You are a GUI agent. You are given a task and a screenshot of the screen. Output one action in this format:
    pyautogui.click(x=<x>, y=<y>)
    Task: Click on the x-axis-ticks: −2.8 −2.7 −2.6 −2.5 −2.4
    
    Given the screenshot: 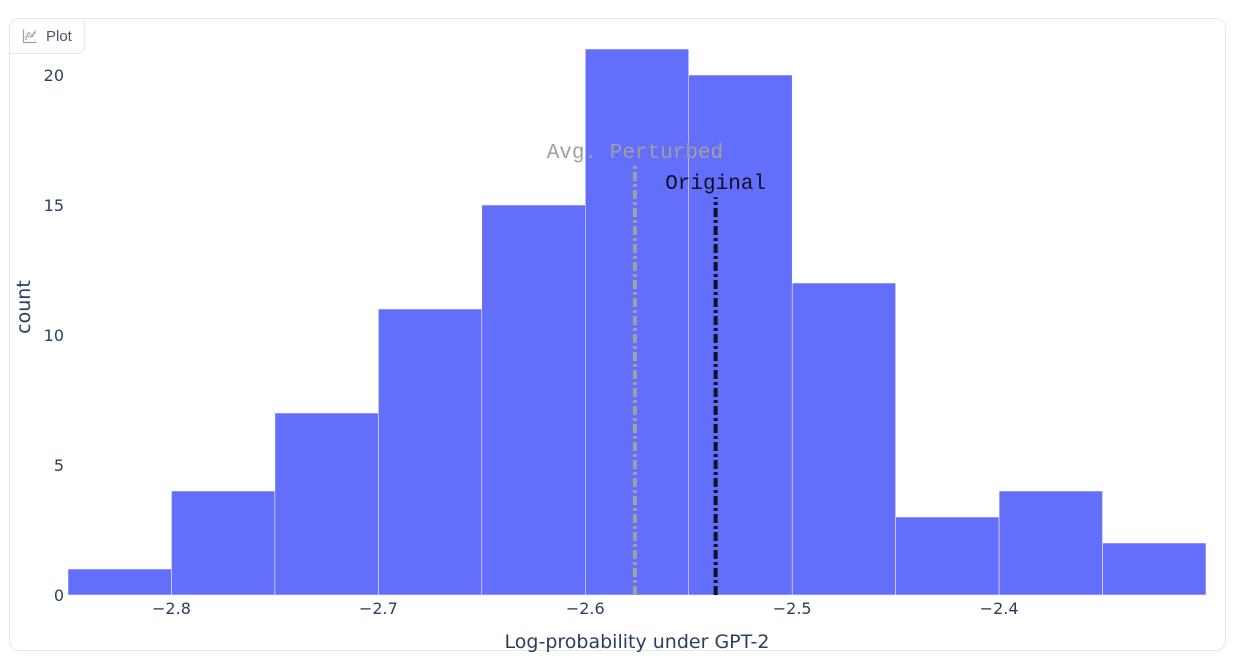 What is the action you would take?
    pyautogui.click(x=585, y=608)
    